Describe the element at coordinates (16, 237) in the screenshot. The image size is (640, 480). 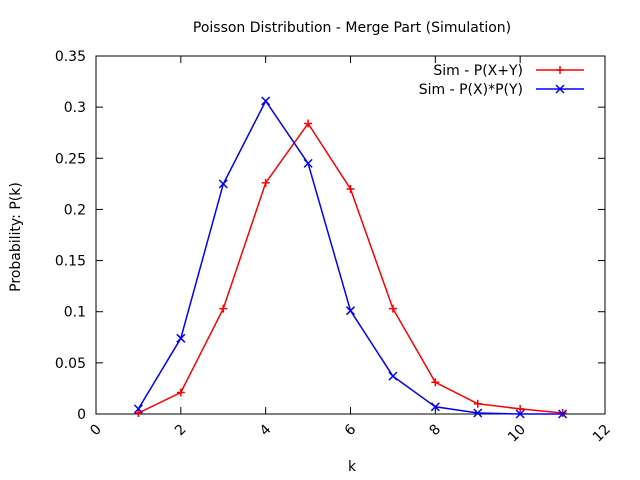
I see `y-axis-label: Probability: P(k)` at that location.